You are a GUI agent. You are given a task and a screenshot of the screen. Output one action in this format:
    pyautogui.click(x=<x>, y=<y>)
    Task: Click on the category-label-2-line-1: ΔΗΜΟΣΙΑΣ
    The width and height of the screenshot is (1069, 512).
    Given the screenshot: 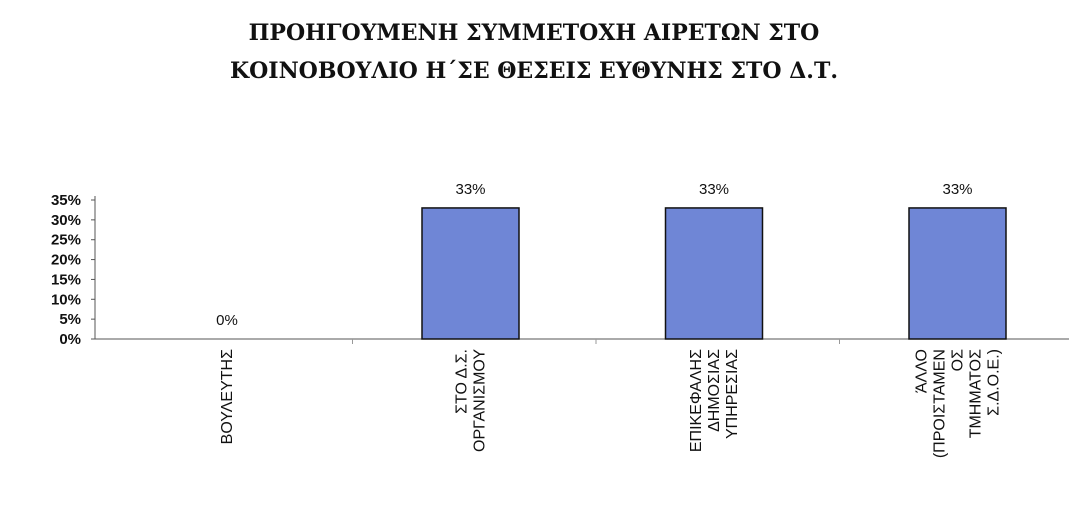 What is the action you would take?
    pyautogui.click(x=714, y=390)
    